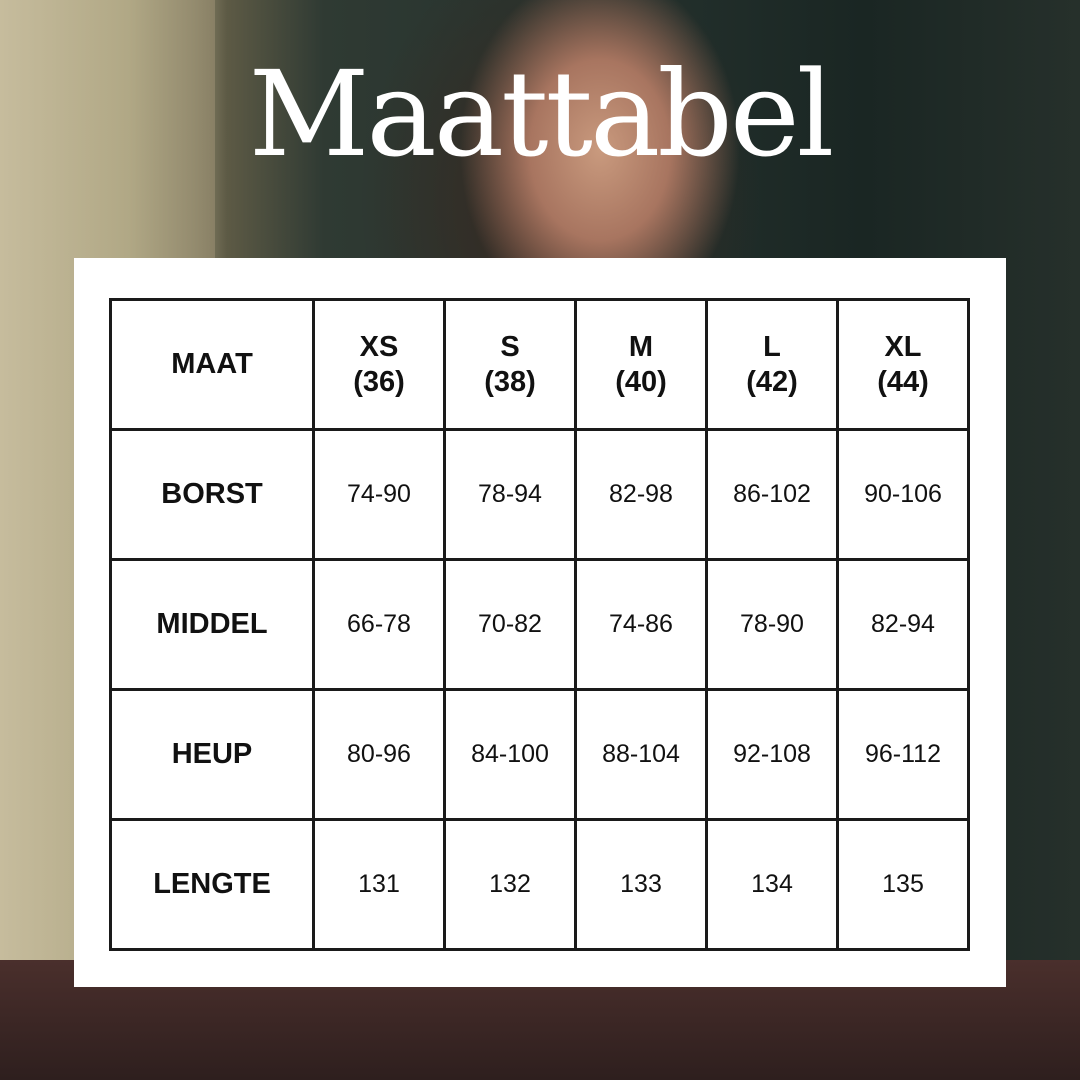  Describe the element at coordinates (903, 624) in the screenshot. I see `measurement-cell: 82-94` at that location.